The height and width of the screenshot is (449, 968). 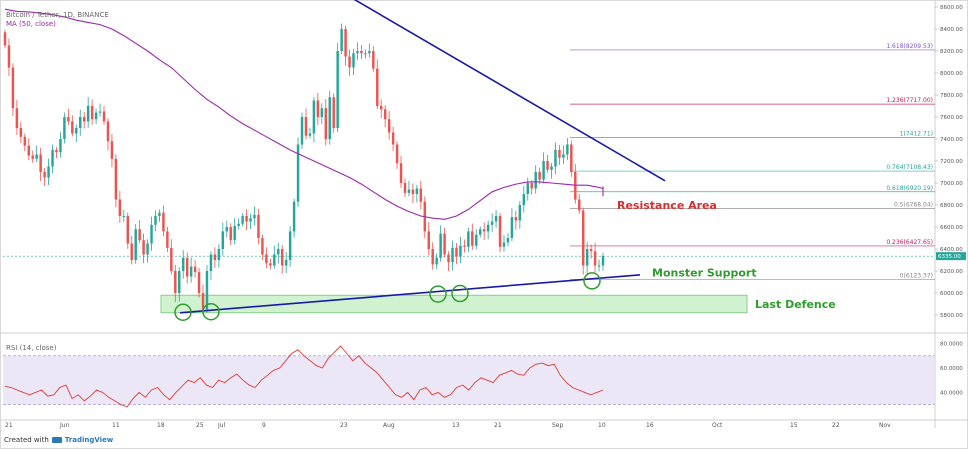 I want to click on footer: Created with TradingView, so click(x=58, y=440).